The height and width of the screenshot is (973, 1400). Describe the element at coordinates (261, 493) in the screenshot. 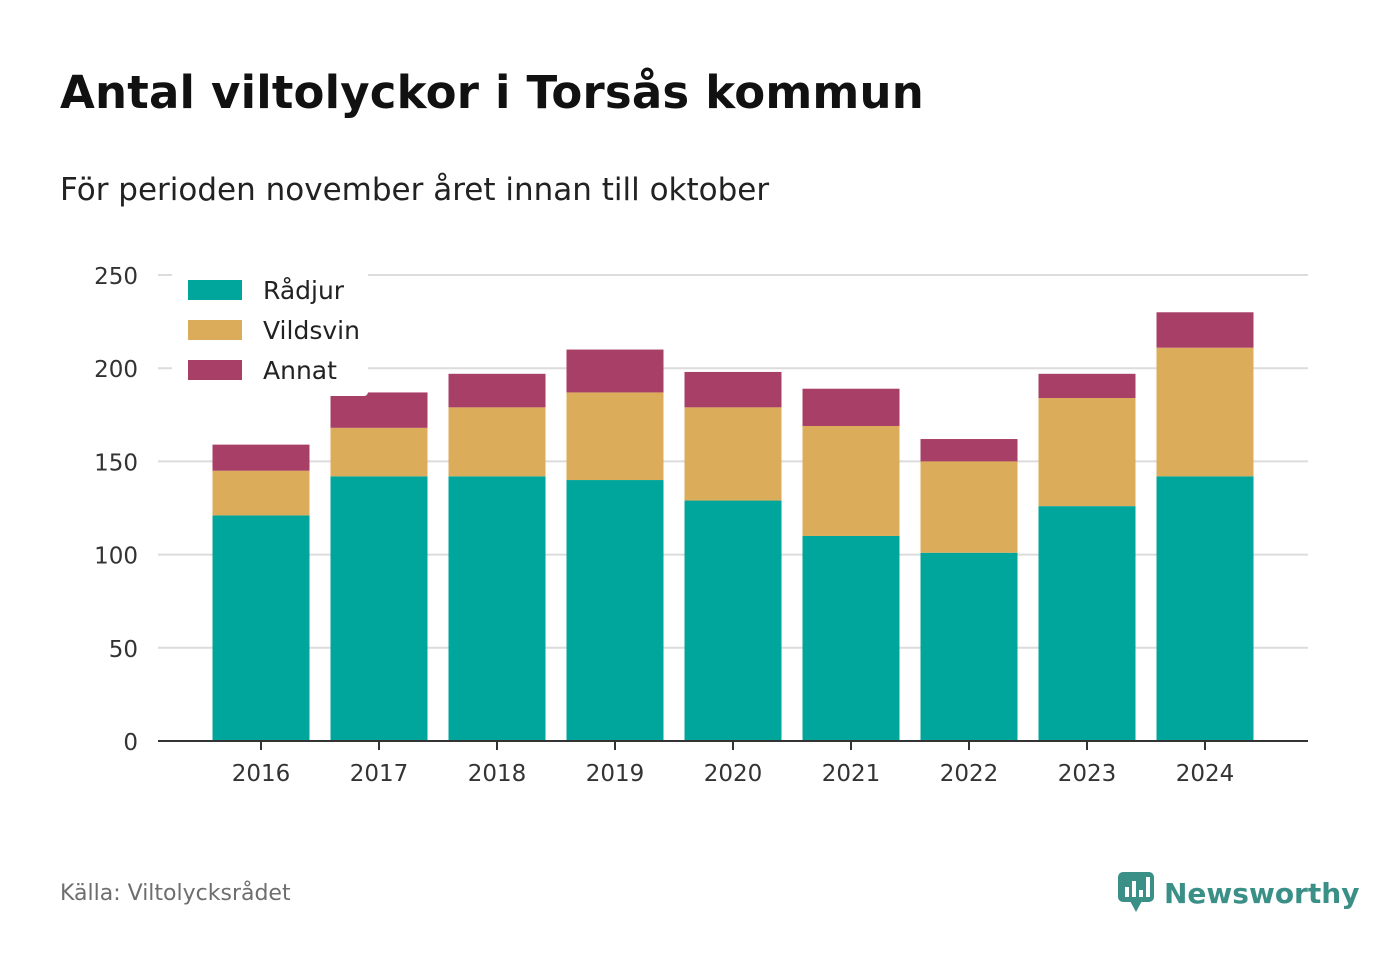

I see `bar-vildsvin-2016` at that location.